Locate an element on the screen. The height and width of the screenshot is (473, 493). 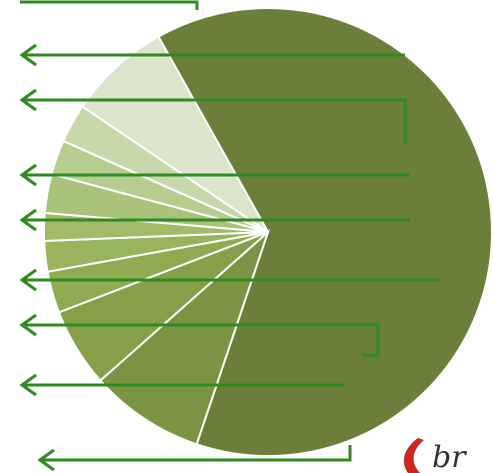
logo-text: br is located at coordinates (449, 456).